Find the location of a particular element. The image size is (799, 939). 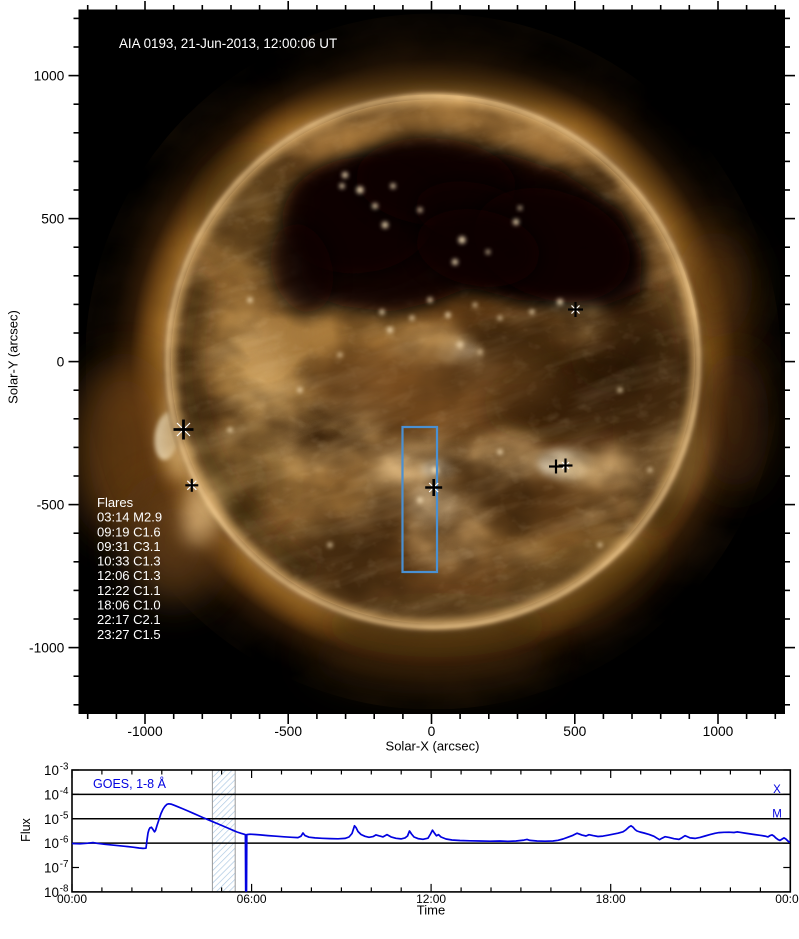

svg-text: -8 is located at coordinates (64, 888).